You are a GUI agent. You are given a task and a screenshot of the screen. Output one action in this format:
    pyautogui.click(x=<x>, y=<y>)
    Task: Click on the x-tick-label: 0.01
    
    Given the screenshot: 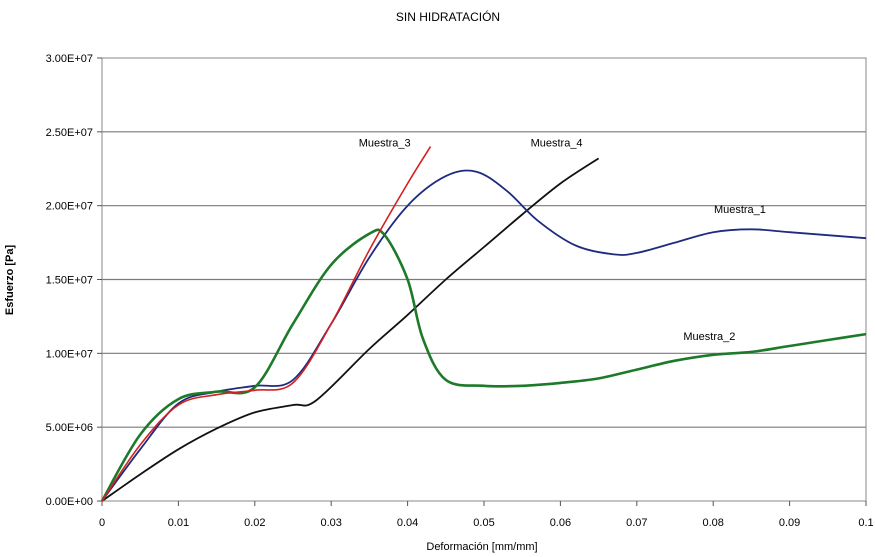 What is the action you would take?
    pyautogui.click(x=178, y=523)
    